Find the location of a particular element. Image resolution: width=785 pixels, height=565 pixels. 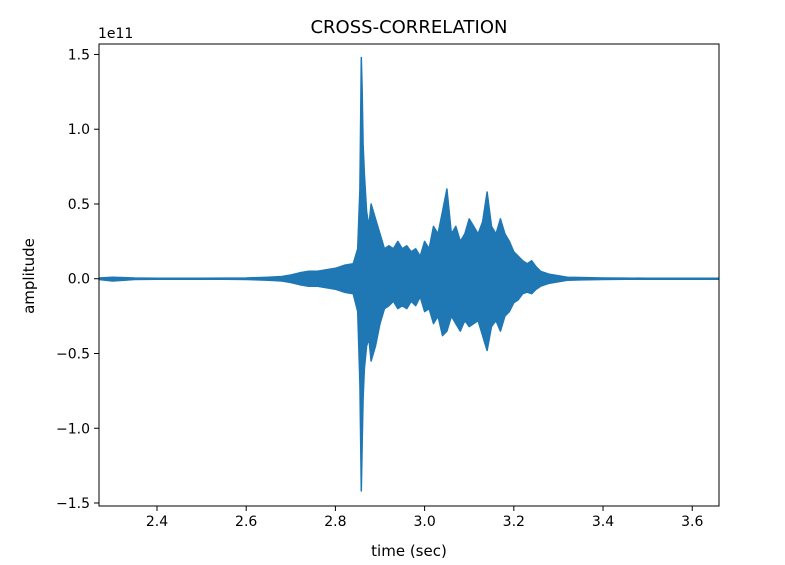

x-tick-label: 3.0 is located at coordinates (424, 522).